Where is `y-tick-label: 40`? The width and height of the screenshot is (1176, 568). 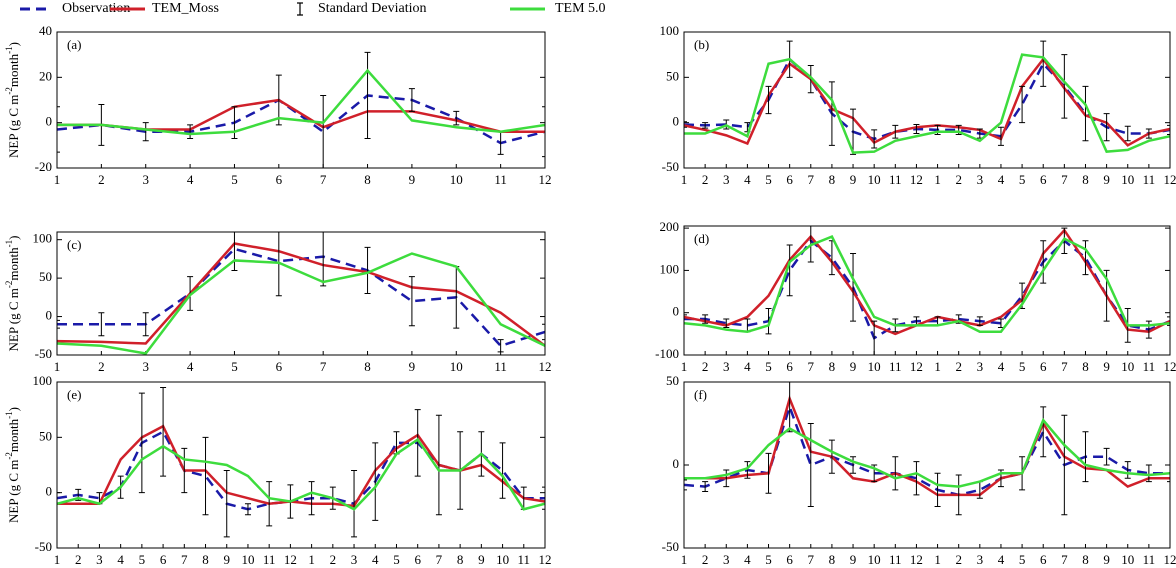 y-tick-label: 40 is located at coordinates (45, 30).